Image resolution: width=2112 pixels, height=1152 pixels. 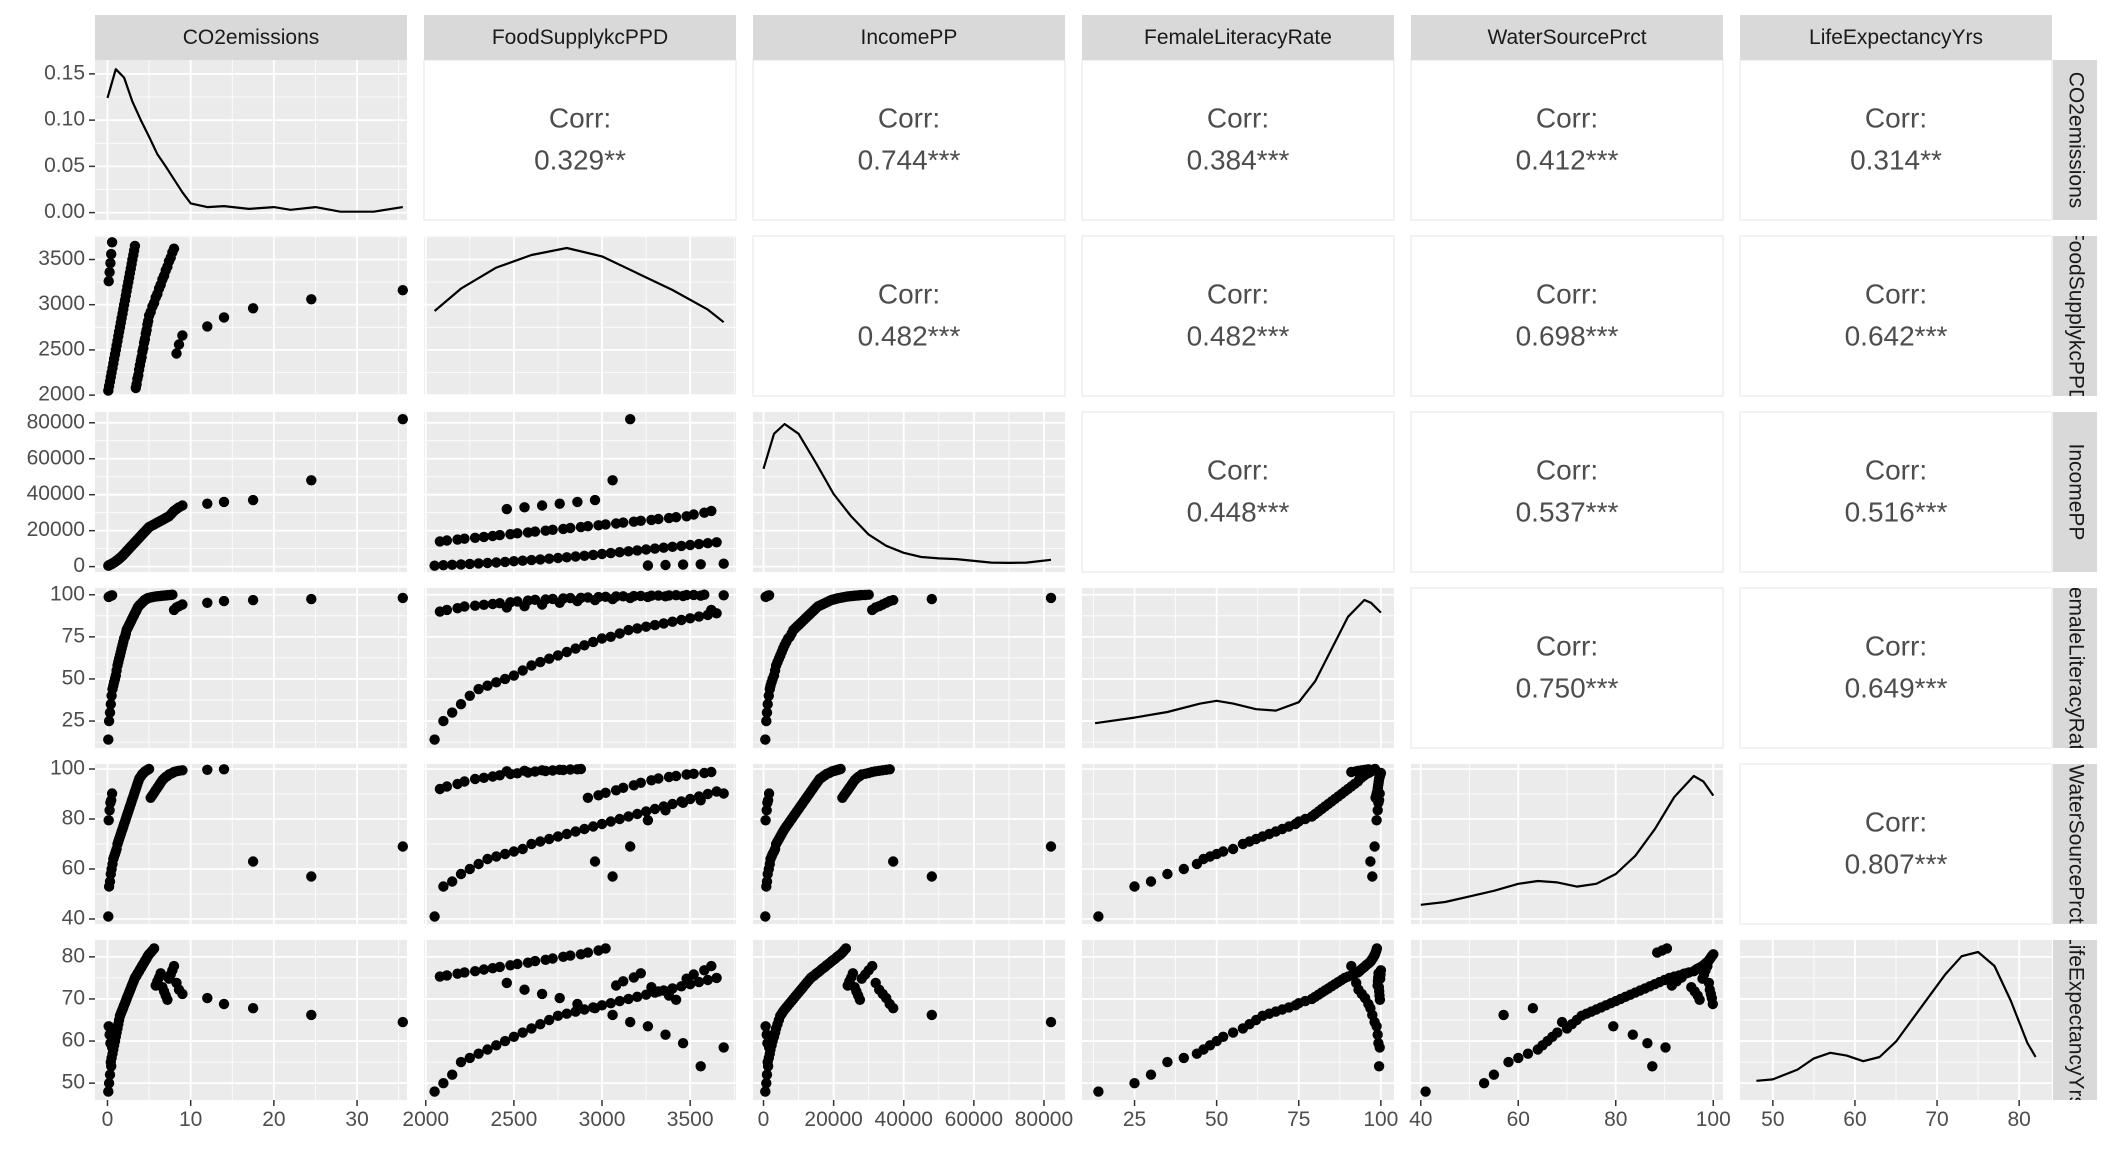 What do you see at coordinates (1380, 1119) in the screenshot?
I see `x-tick-label: 100` at bounding box center [1380, 1119].